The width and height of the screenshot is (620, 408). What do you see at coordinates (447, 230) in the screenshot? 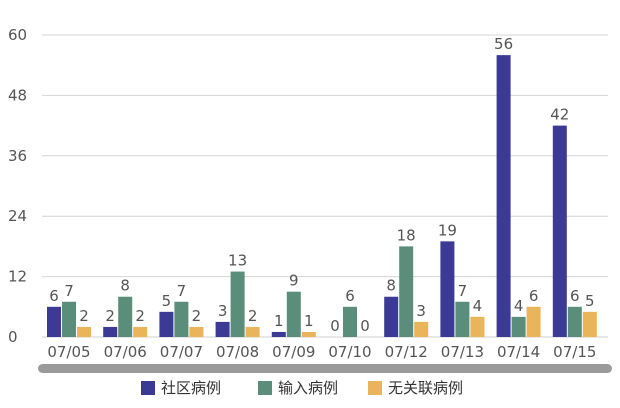
I see `data-label: 19` at bounding box center [447, 230].